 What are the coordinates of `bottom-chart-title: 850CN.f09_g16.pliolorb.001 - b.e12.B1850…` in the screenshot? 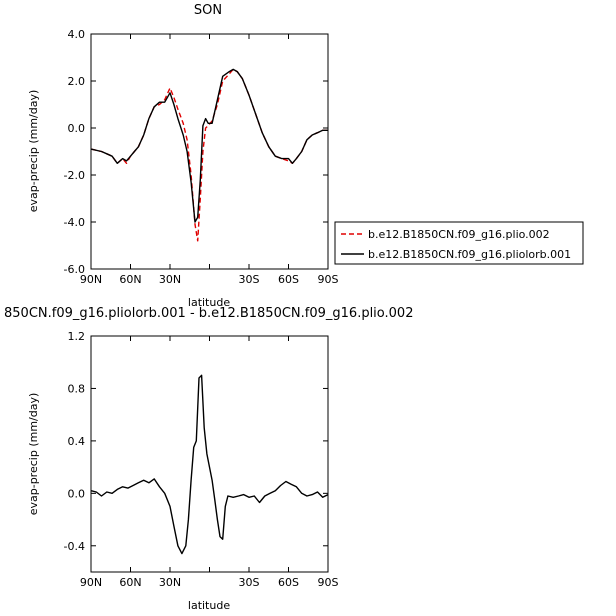 It's located at (208, 313).